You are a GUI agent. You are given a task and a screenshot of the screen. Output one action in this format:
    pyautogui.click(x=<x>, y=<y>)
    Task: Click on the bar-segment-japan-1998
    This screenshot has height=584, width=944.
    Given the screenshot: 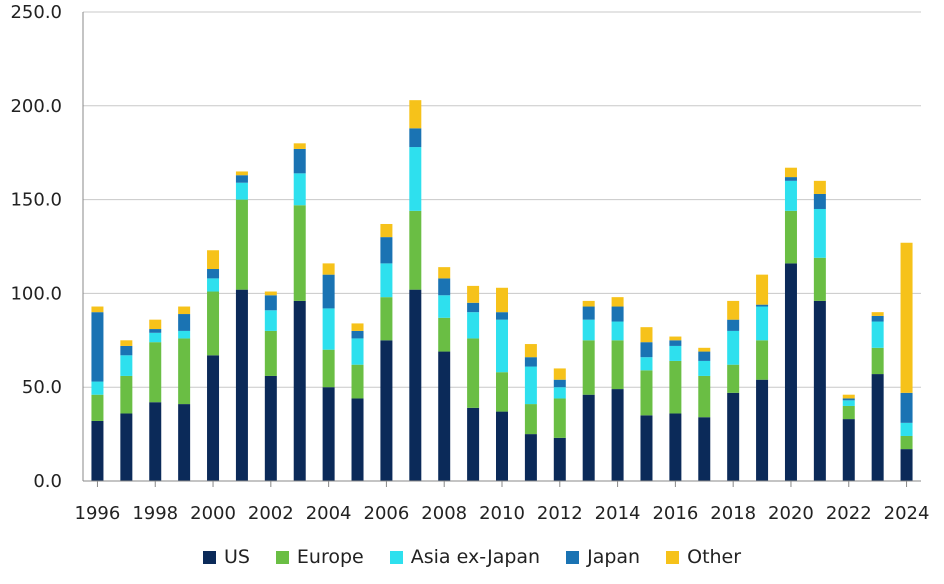 What is the action you would take?
    pyautogui.click(x=155, y=331)
    